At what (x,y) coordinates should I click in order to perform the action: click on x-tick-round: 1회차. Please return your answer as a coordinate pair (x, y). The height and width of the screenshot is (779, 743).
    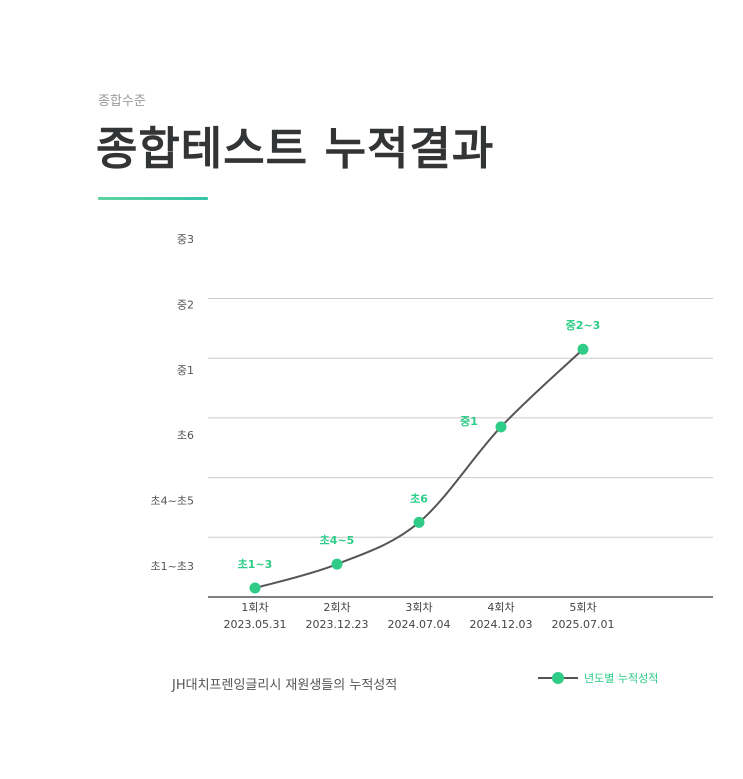
    Looking at the image, I should click on (254, 607).